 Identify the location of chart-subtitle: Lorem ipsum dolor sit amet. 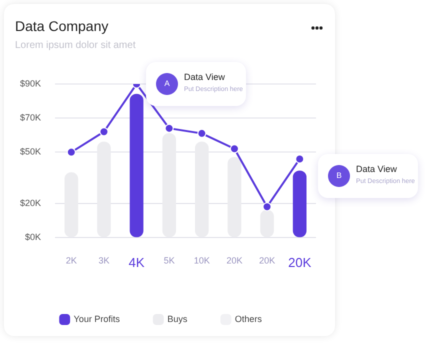
(75, 45).